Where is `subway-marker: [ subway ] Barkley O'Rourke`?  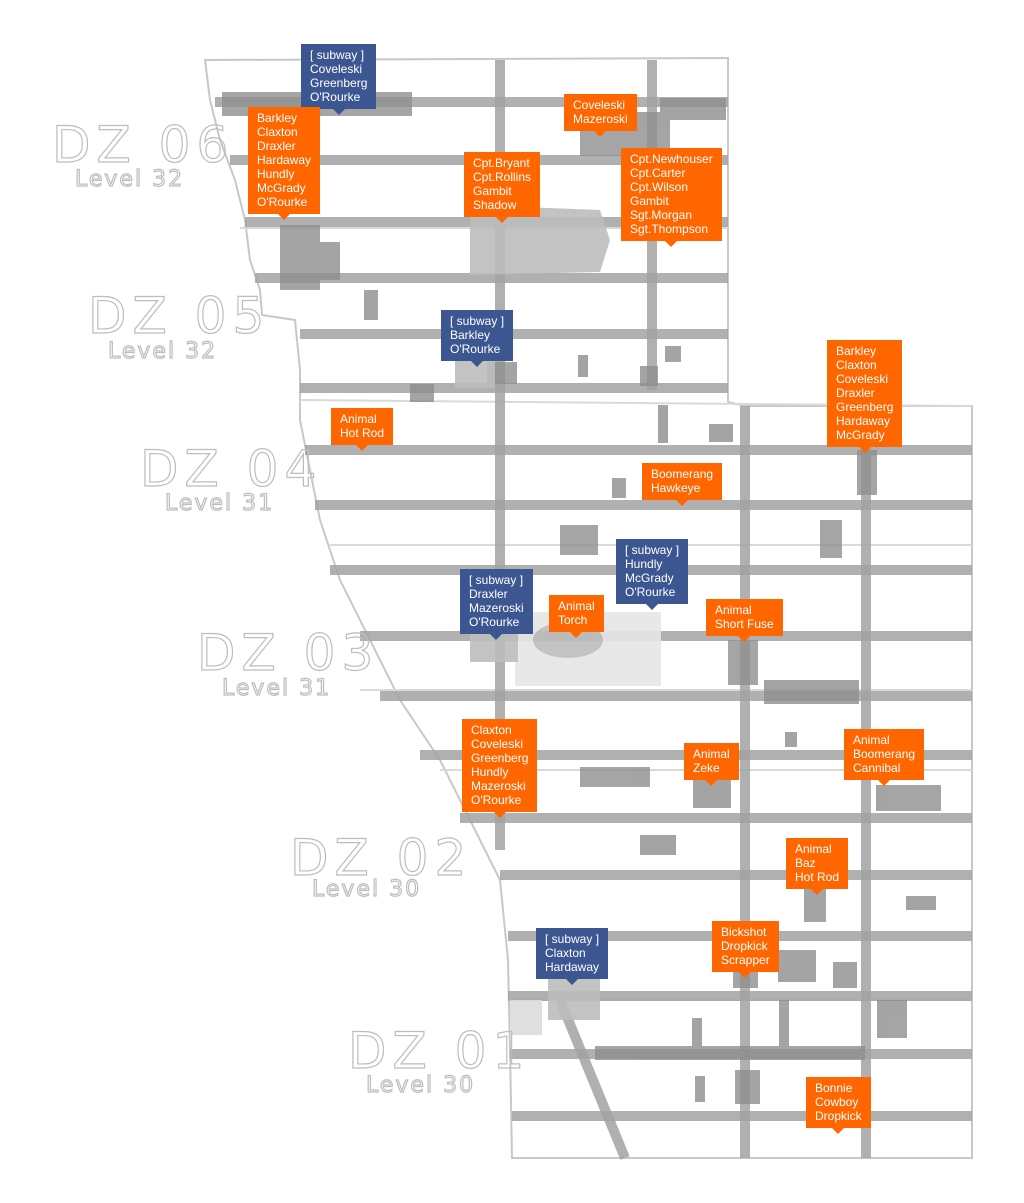 subway-marker: [ subway ] Barkley O'Rourke is located at coordinates (477, 338).